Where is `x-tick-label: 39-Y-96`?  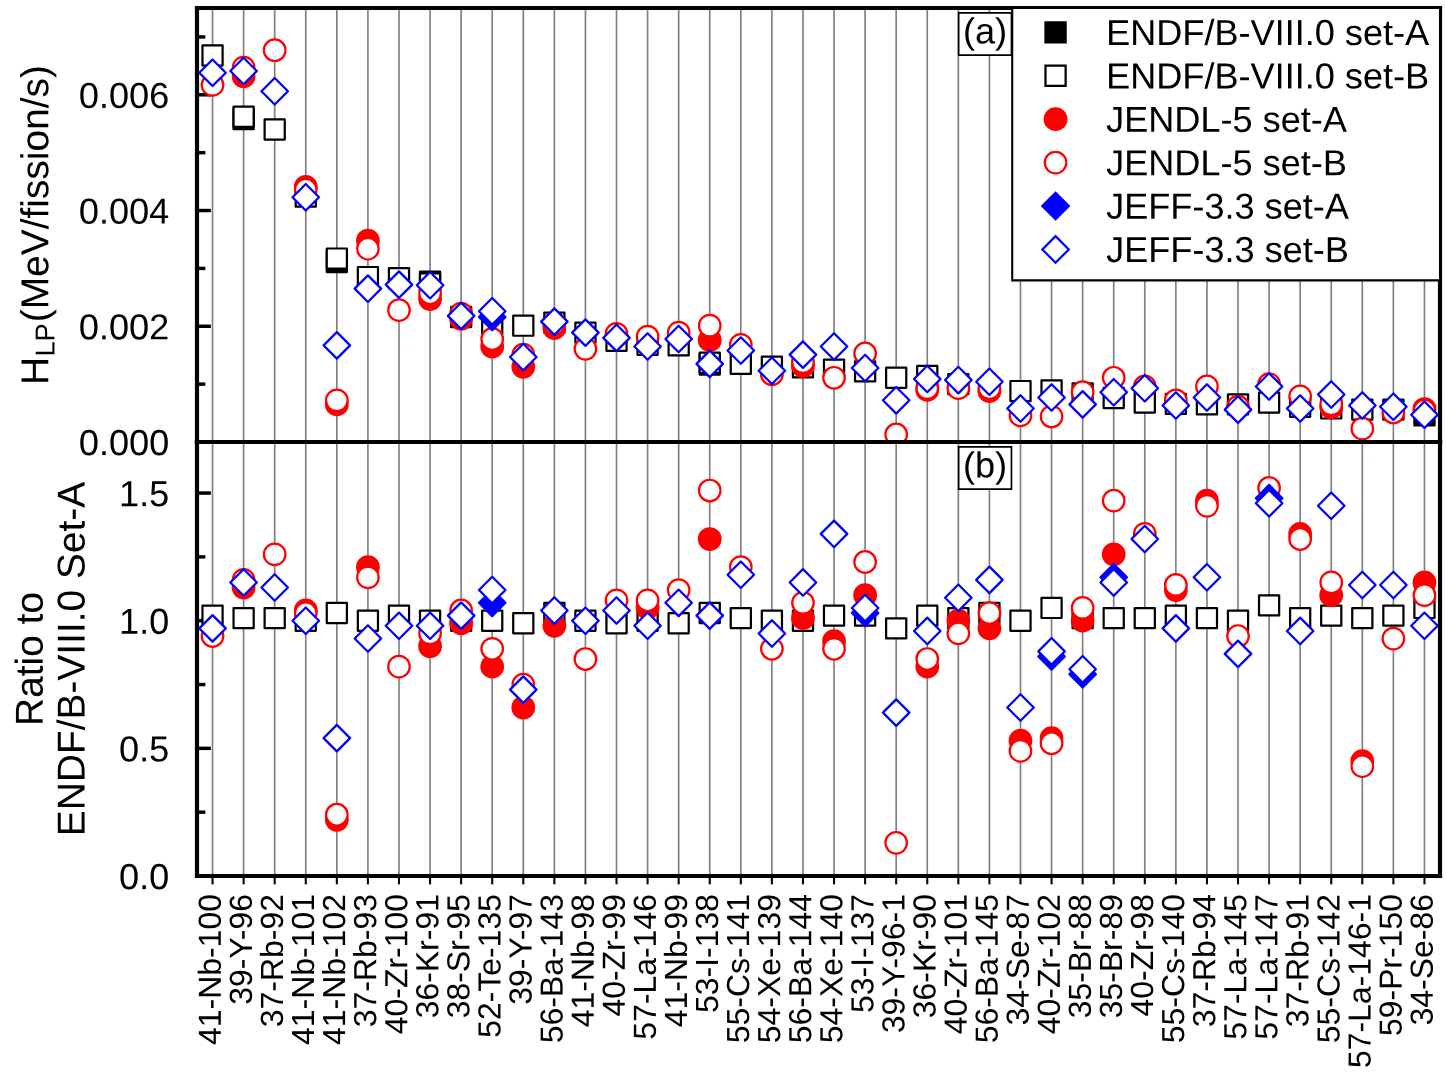
x-tick-label: 39-Y-96 is located at coordinates (241, 949).